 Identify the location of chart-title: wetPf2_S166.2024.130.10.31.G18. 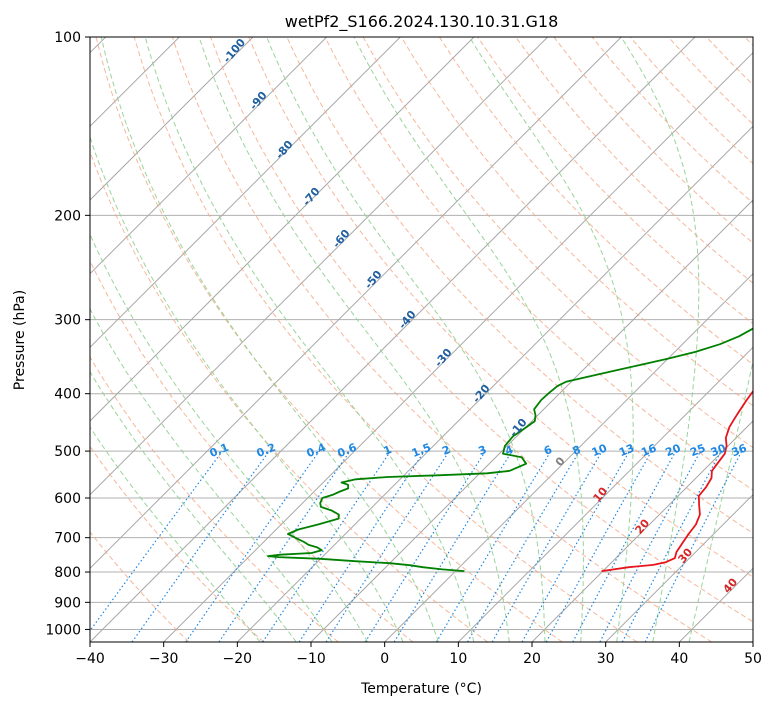
(422, 22).